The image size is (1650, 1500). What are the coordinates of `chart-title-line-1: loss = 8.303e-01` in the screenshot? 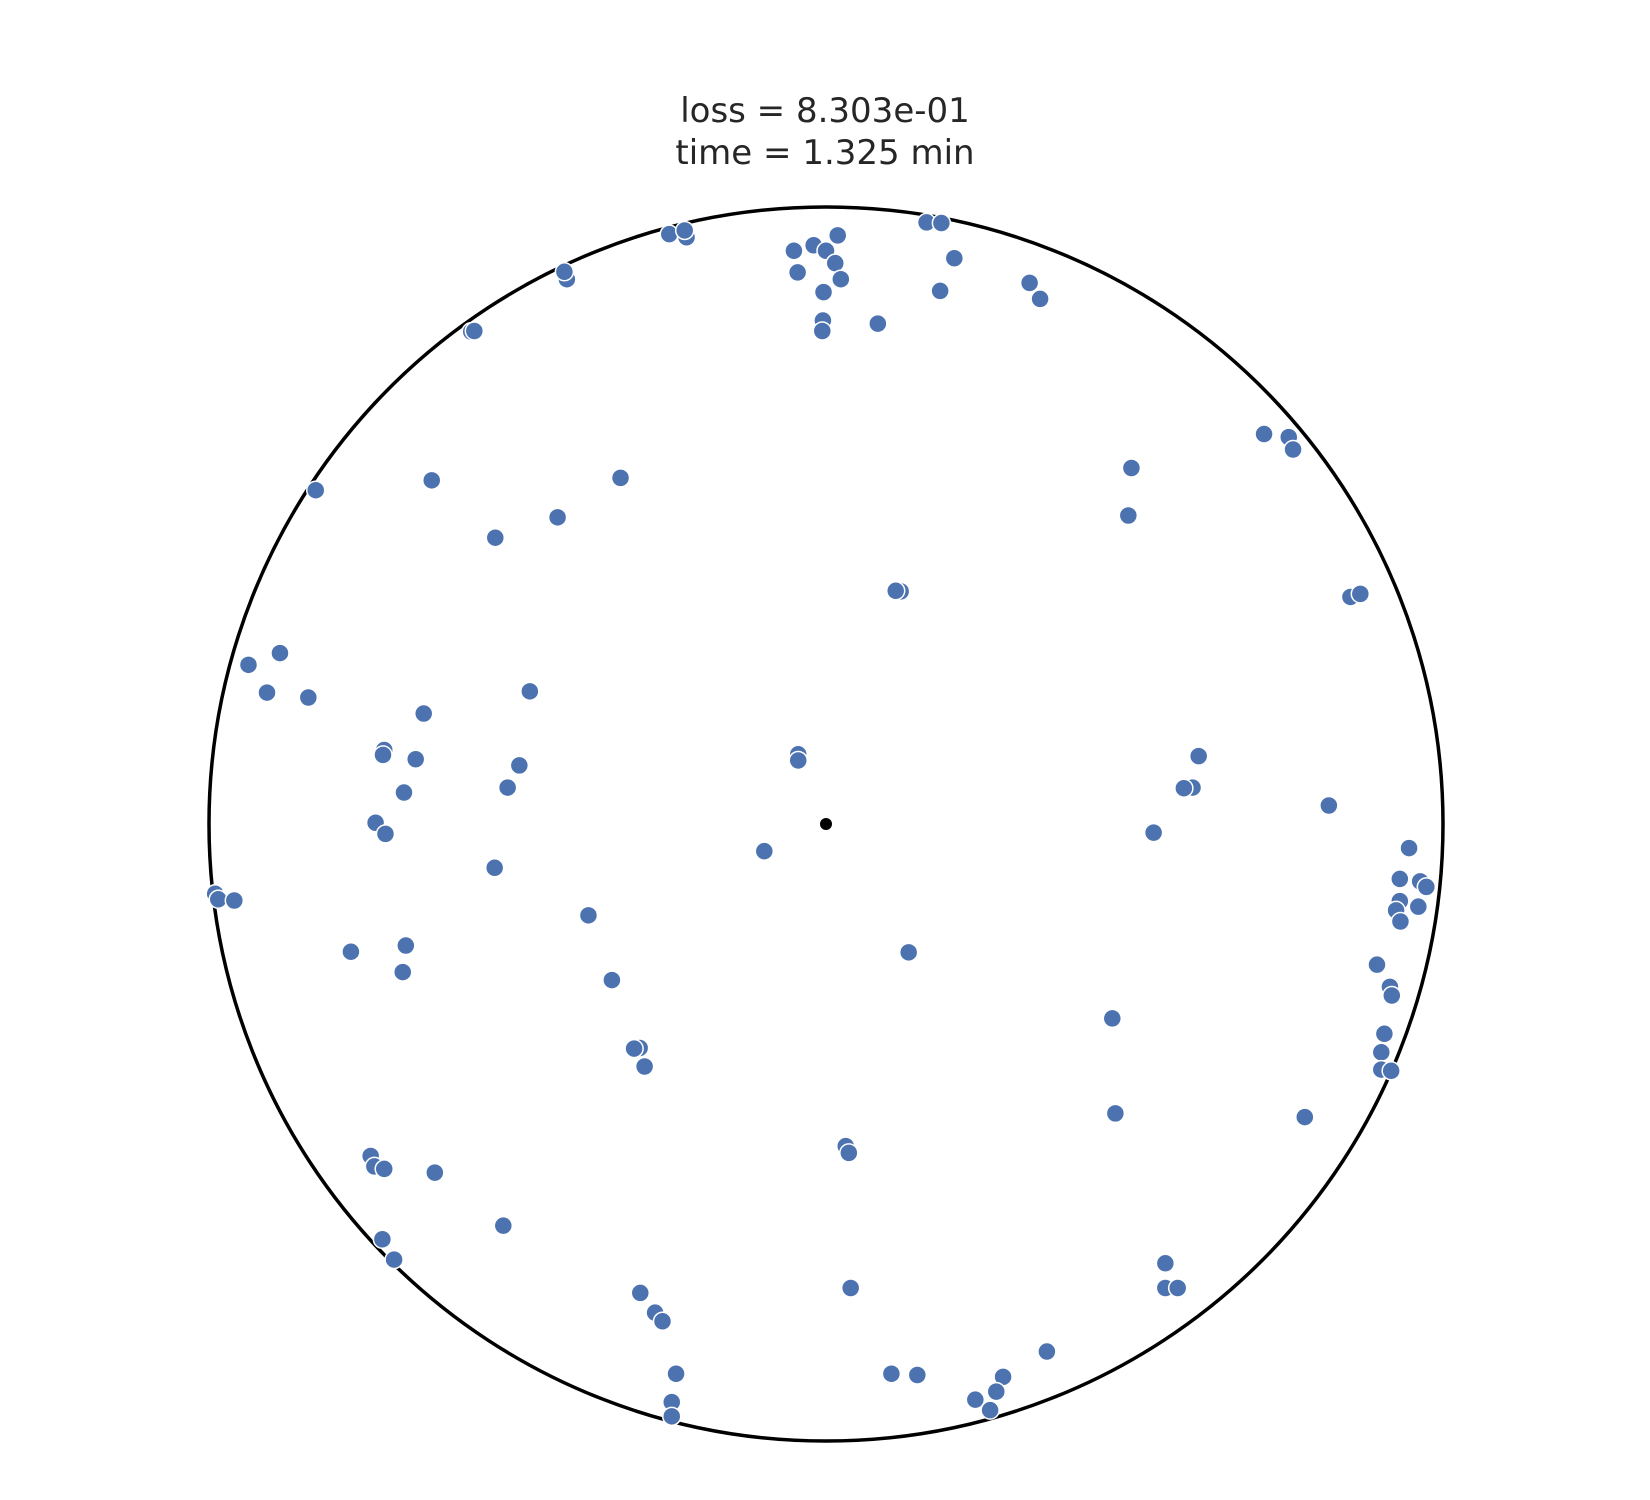 It's located at (825, 111).